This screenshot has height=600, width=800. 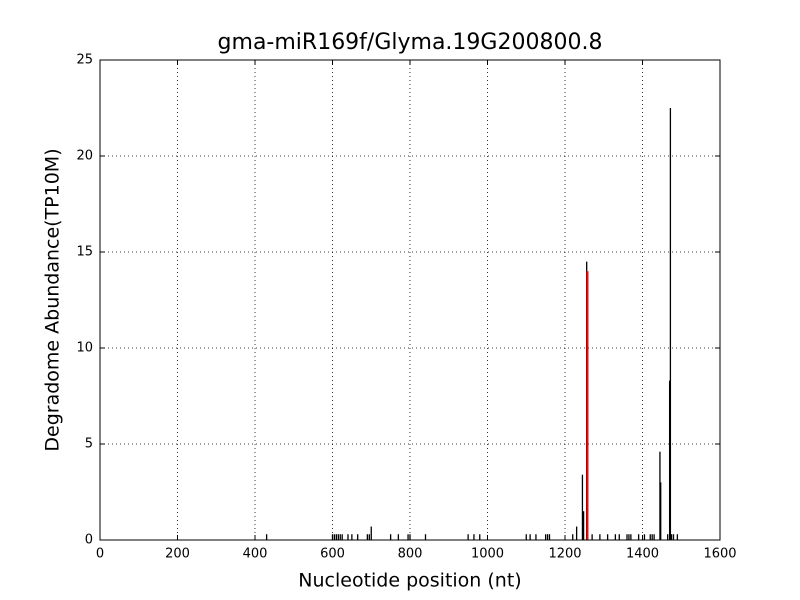 What do you see at coordinates (100, 554) in the screenshot?
I see `x-tick-label: 0` at bounding box center [100, 554].